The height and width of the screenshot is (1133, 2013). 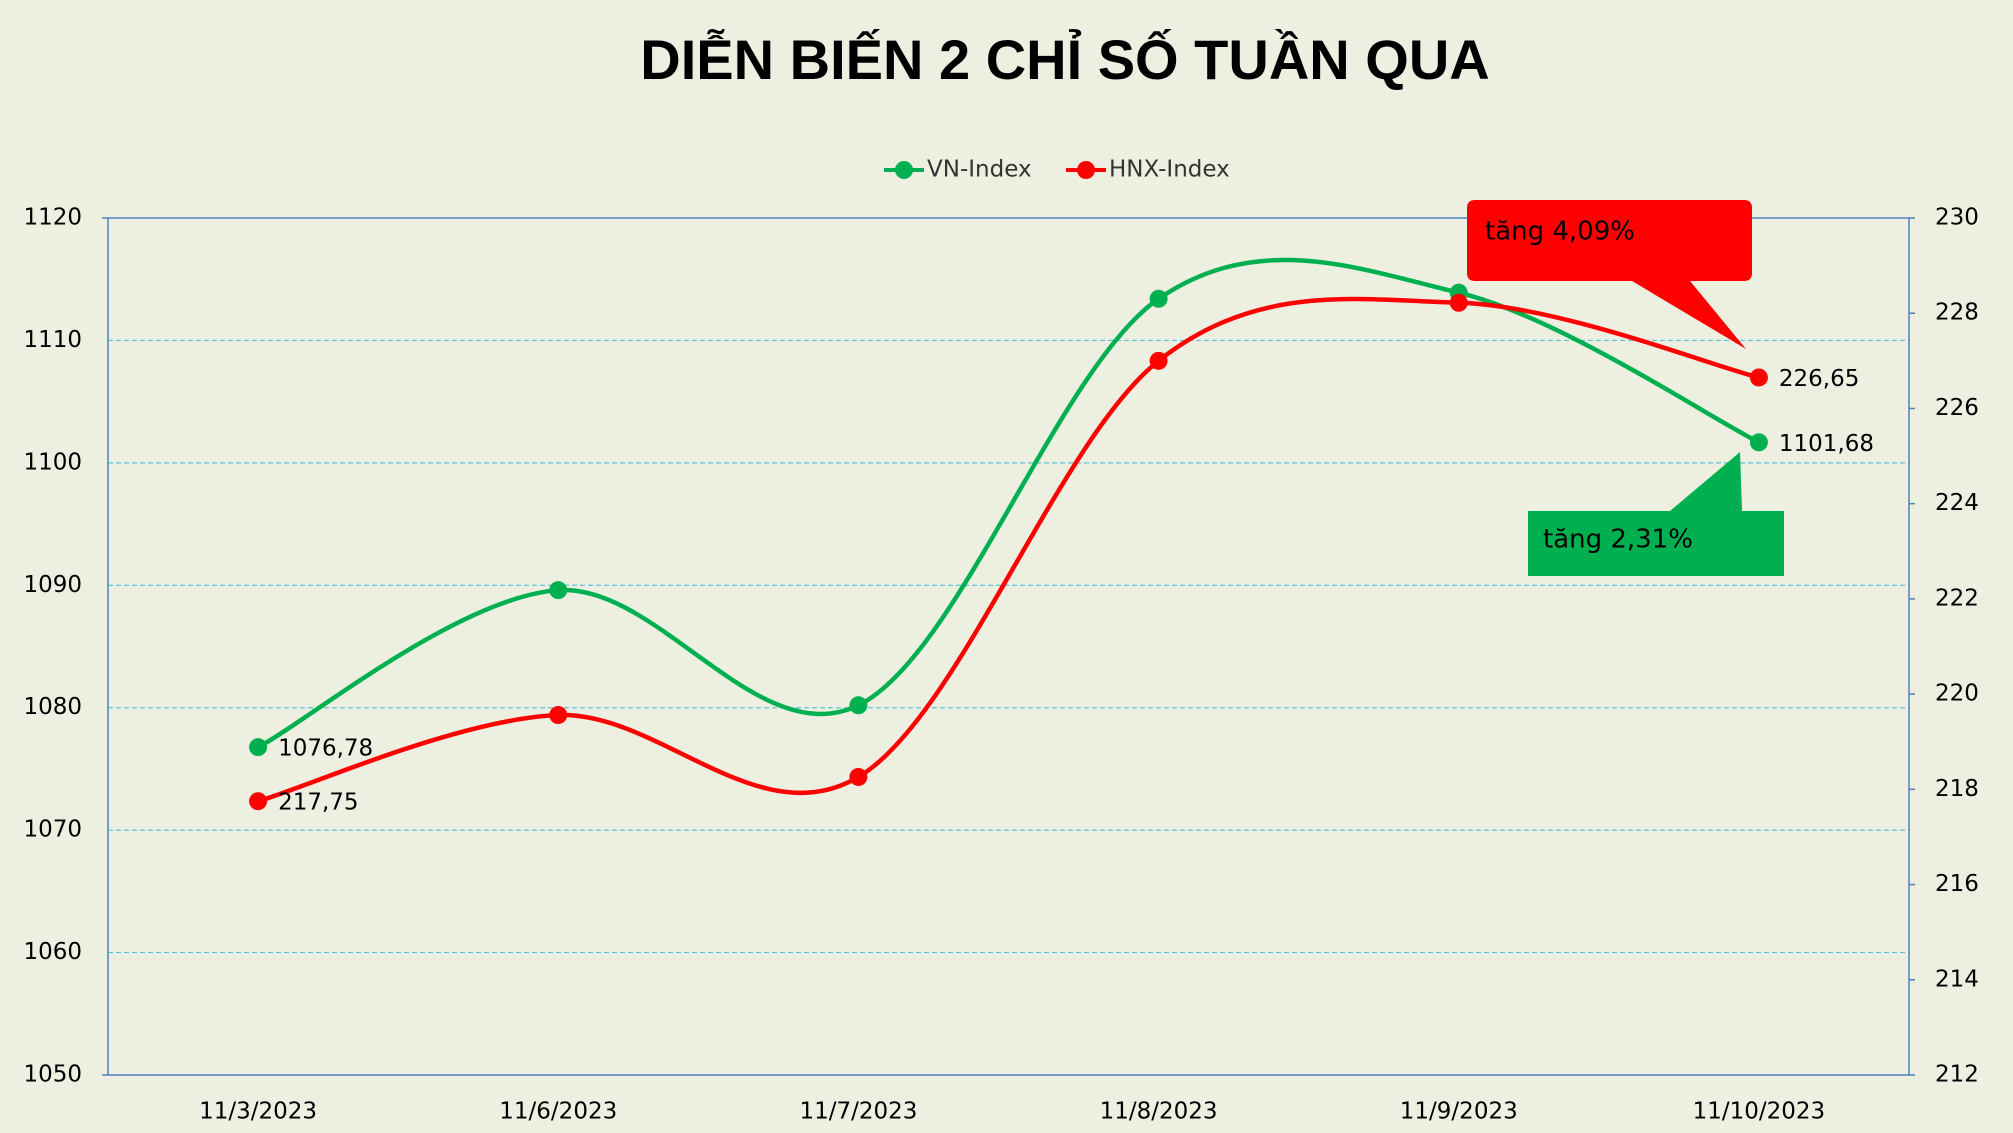 What do you see at coordinates (1169, 170) in the screenshot?
I see `legend-label: HNX-Index` at bounding box center [1169, 170].